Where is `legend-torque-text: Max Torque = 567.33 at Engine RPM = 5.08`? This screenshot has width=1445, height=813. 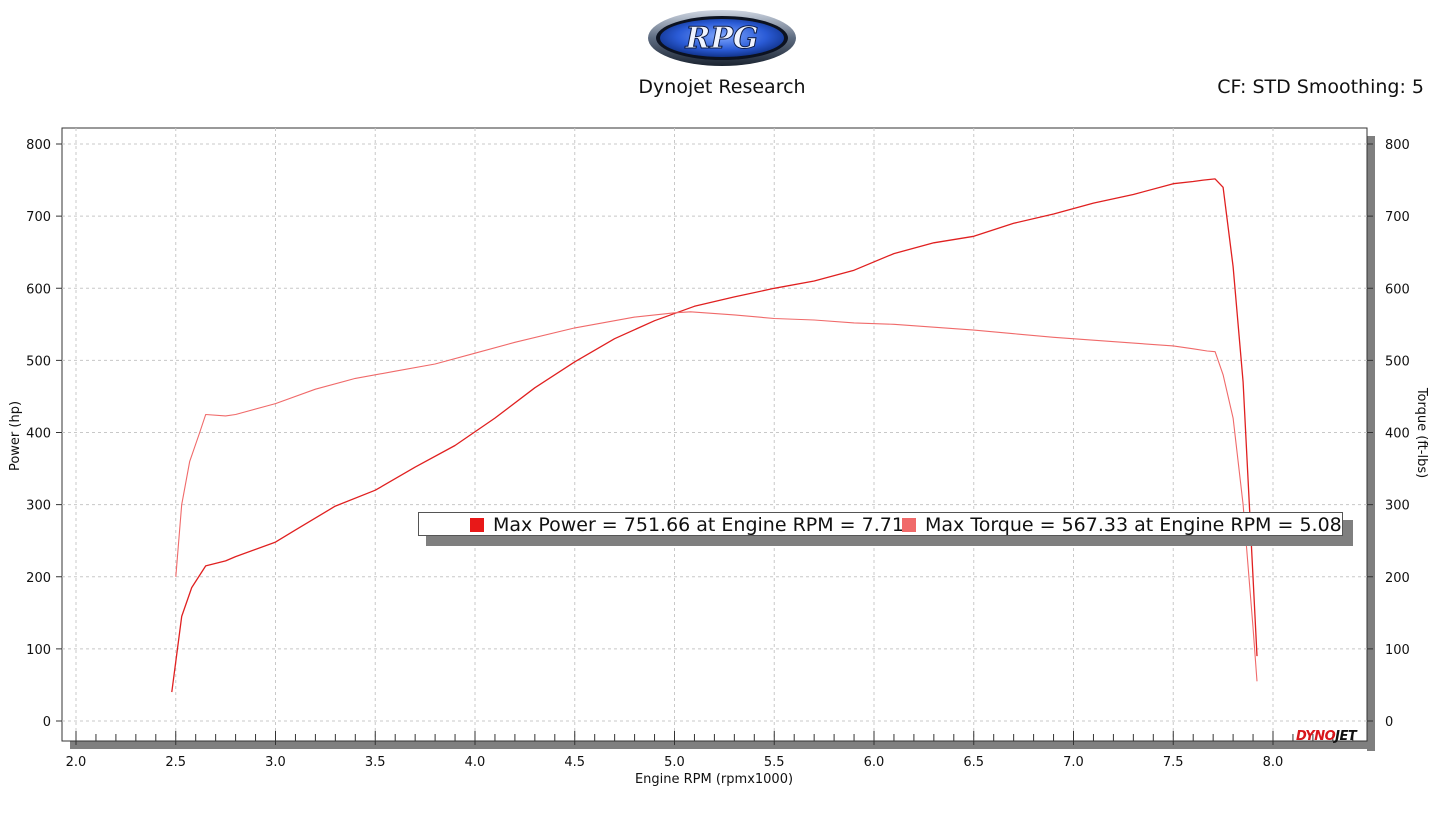 legend-torque-text: Max Torque = 567.33 at Engine RPM = 5.08 is located at coordinates (1133, 525).